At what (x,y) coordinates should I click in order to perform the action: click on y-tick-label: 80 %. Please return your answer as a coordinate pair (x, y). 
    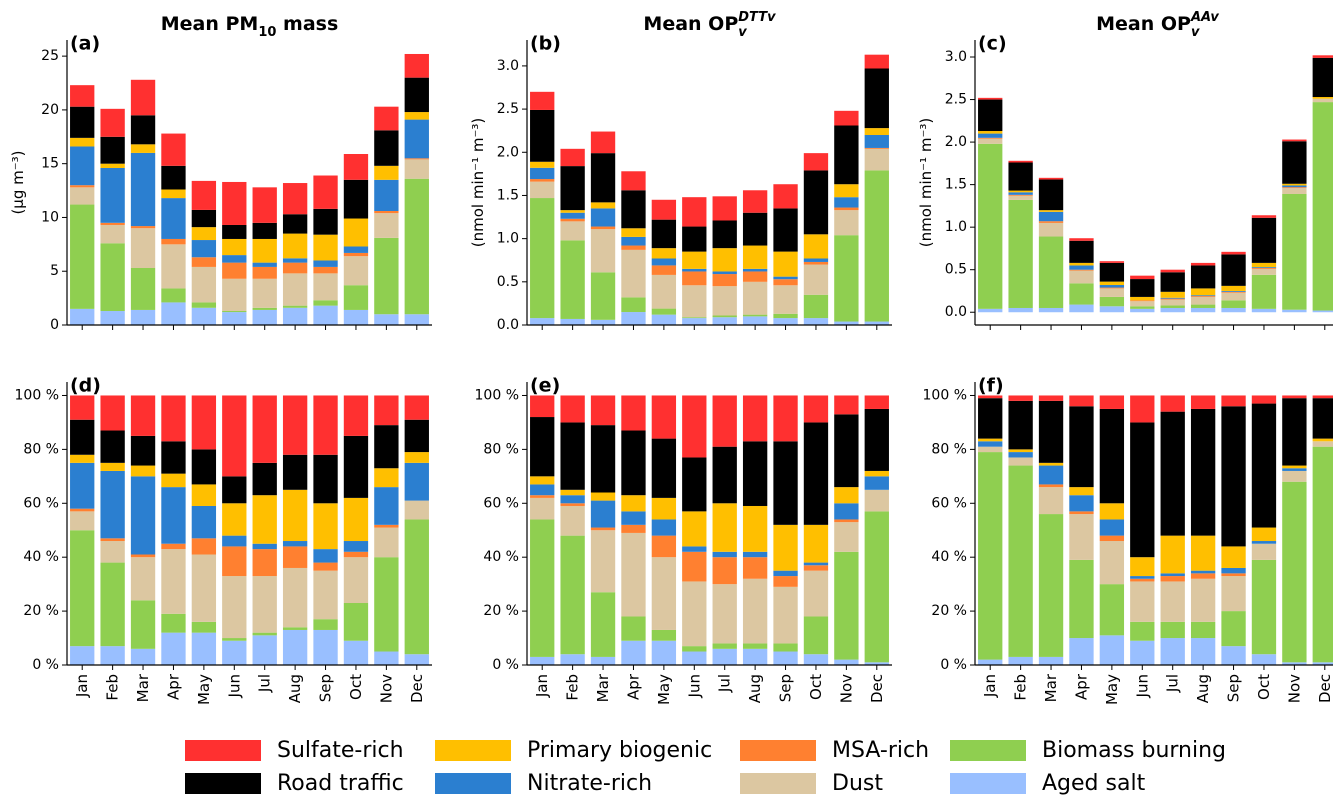
    Looking at the image, I should click on (41, 449).